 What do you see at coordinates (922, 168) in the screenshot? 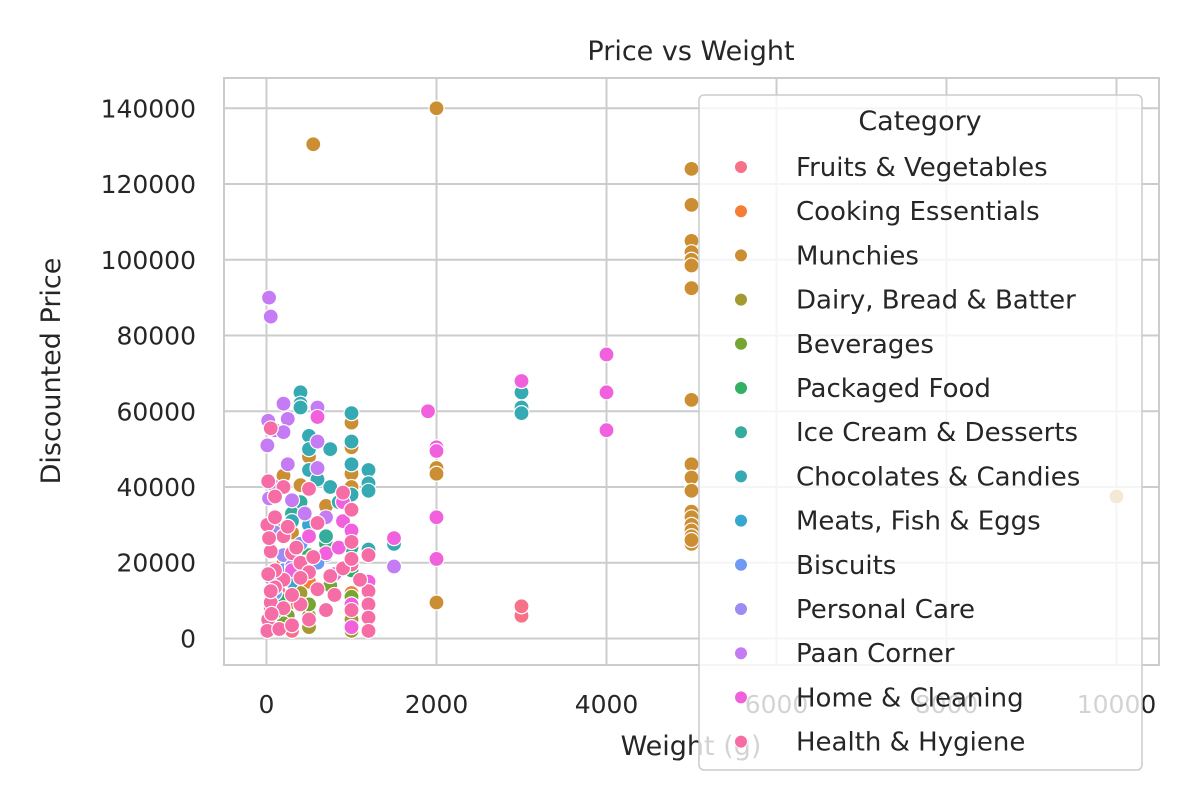
I see `legend-entry-label: Fruits & Vegetables` at bounding box center [922, 168].